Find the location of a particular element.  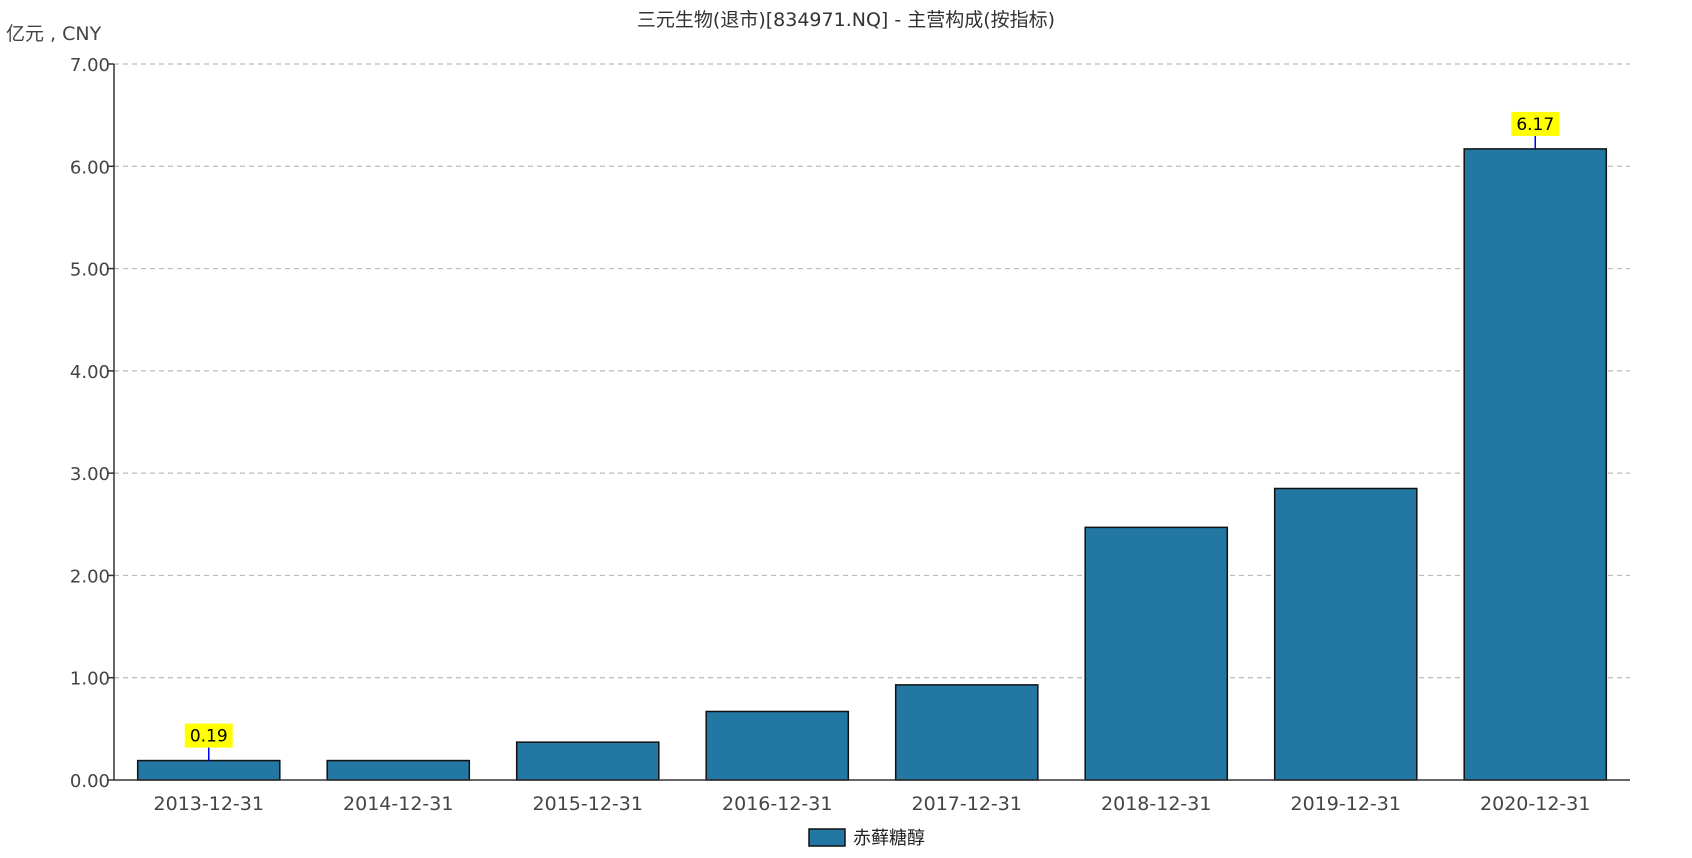

legend: 赤藓糖醇 is located at coordinates (866, 838).